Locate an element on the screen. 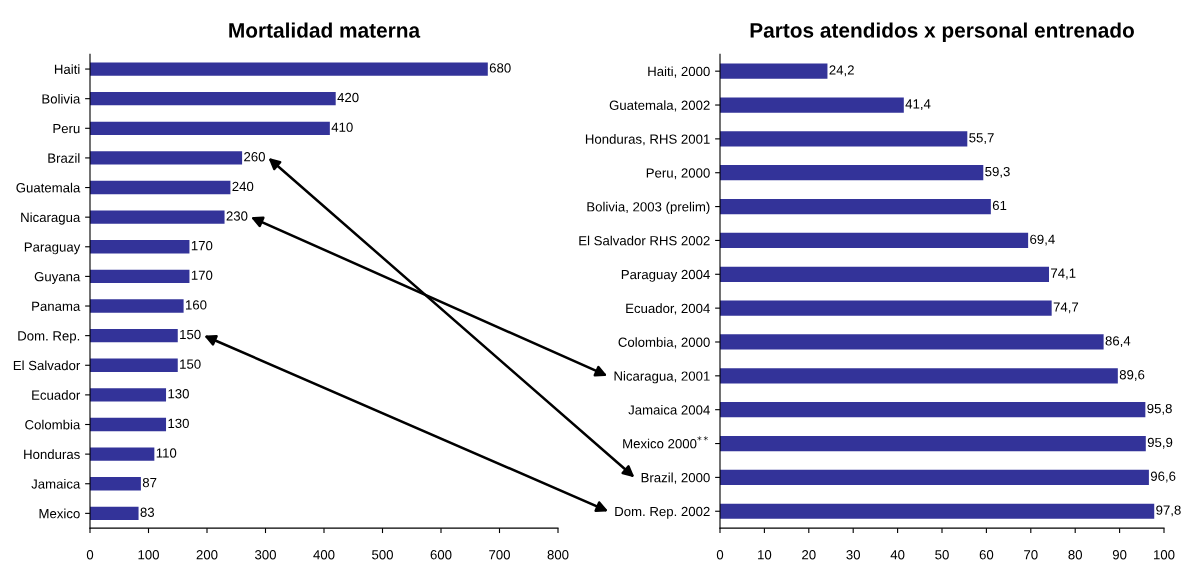 This screenshot has height=571, width=1200. data-label: 59,3 is located at coordinates (997, 172).